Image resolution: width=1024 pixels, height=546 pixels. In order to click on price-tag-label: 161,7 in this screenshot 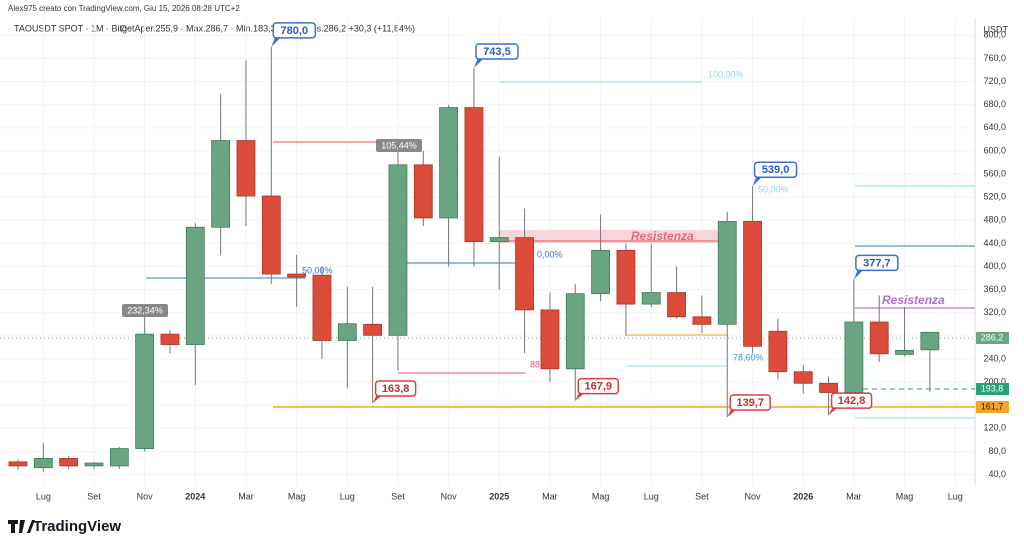, I will do `click(992, 406)`.